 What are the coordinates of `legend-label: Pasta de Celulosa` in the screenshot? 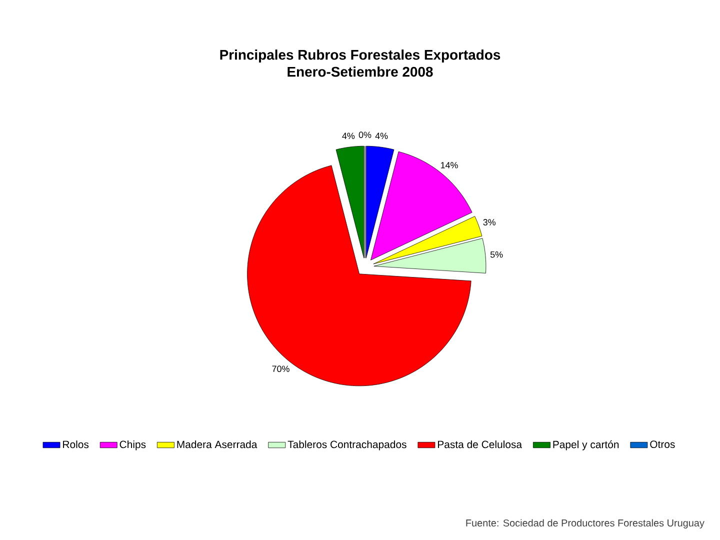 It's located at (480, 444).